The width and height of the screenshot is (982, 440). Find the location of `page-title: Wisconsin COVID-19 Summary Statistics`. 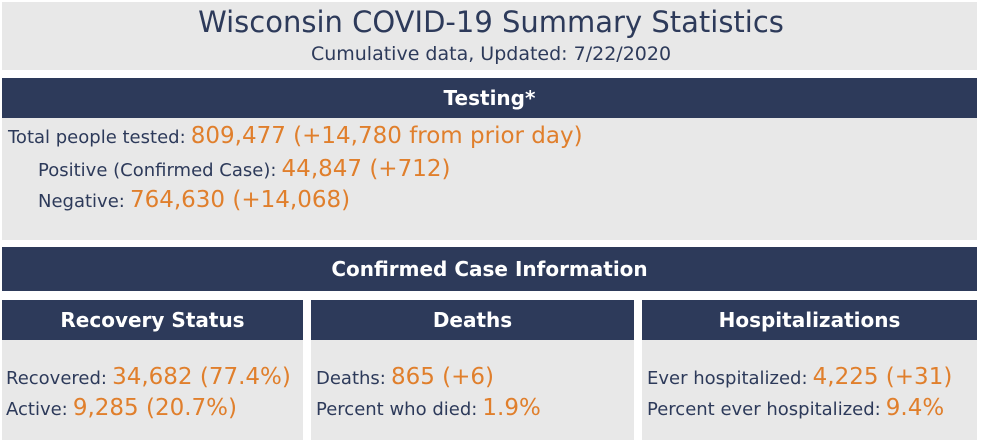

page-title: Wisconsin COVID-19 Summary Statistics is located at coordinates (491, 22).